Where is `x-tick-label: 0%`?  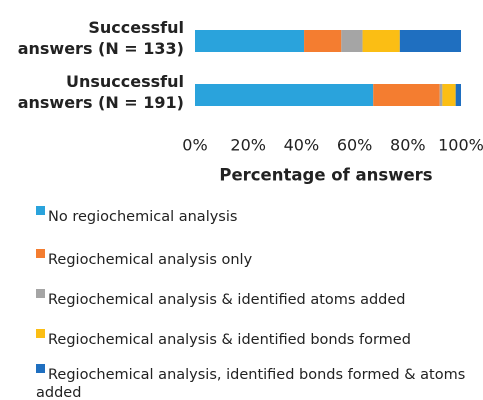
x-tick-label: 0% is located at coordinates (194, 145).